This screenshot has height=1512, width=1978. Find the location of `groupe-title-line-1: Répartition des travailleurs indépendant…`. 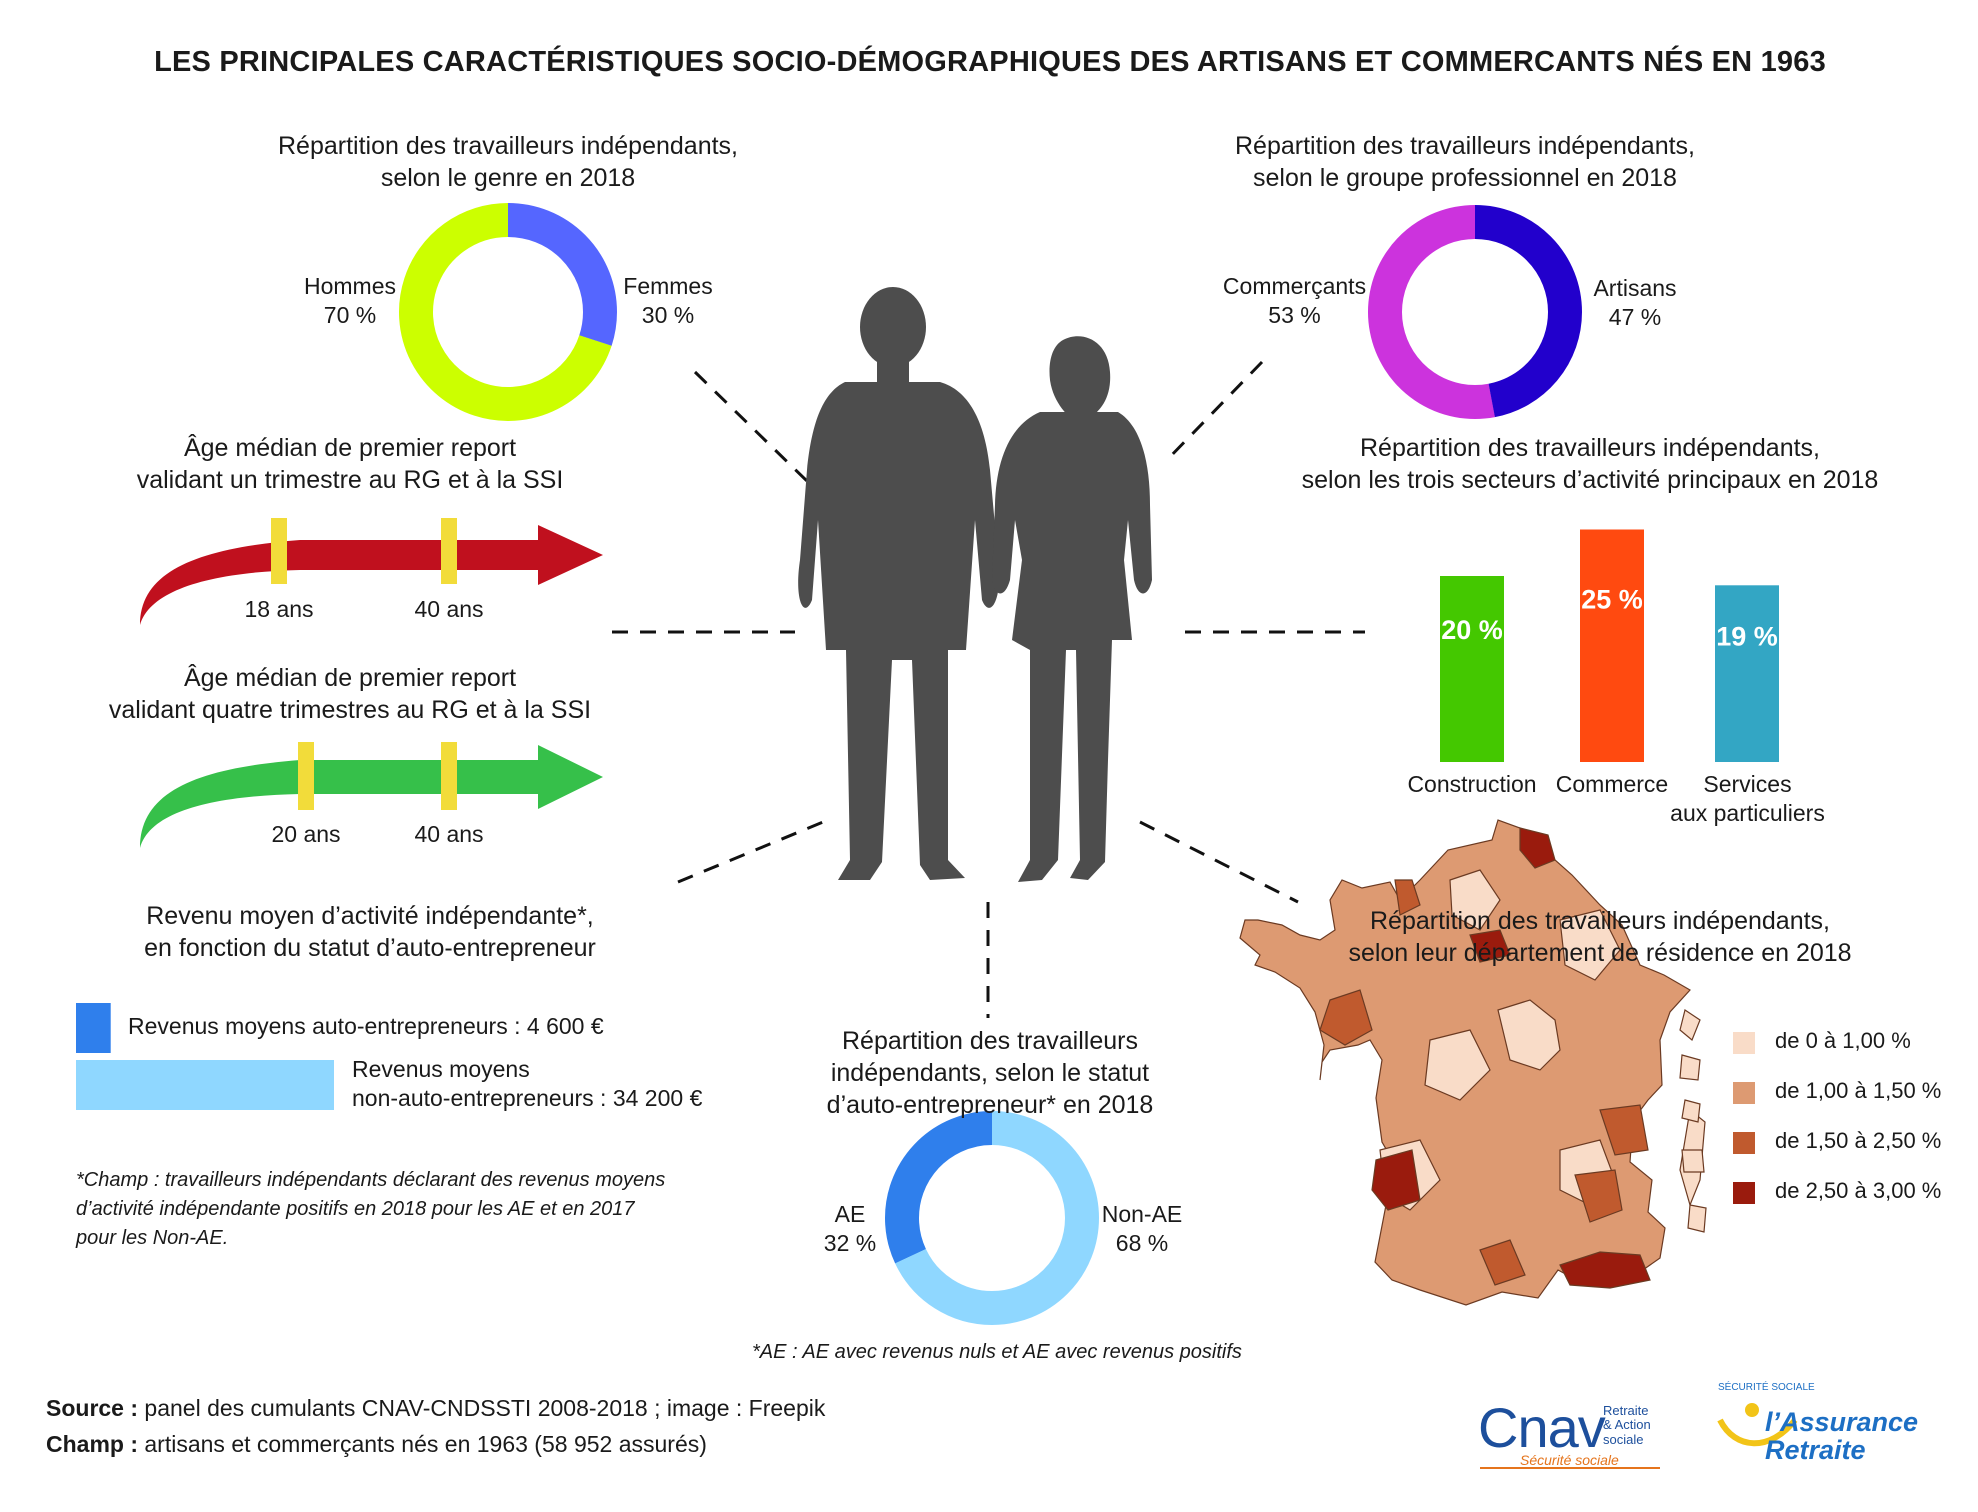

groupe-title-line-1: Répartition des travailleurs indépendant… is located at coordinates (1465, 146).